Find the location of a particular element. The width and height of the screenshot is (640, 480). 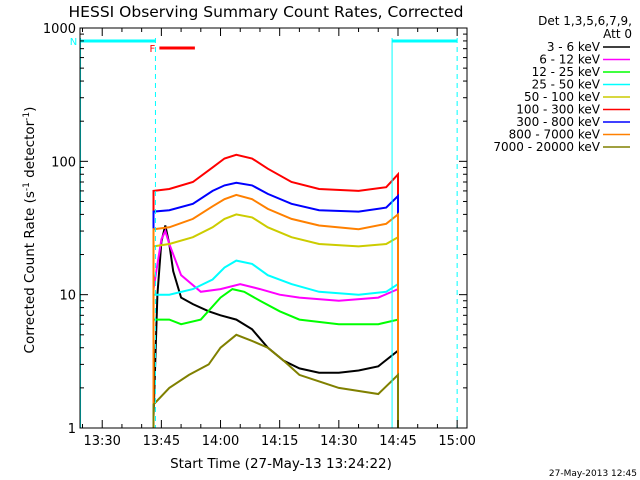

x-tick-label: 14:45 is located at coordinates (397, 441).